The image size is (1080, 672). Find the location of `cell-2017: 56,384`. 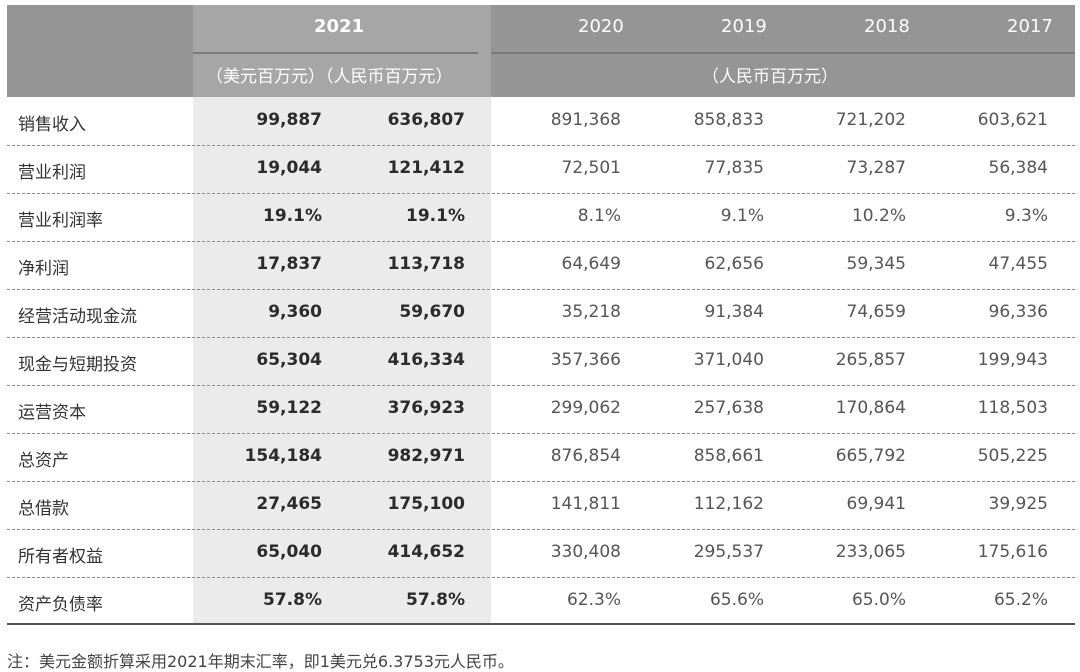

cell-2017: 56,384 is located at coordinates (1018, 168).